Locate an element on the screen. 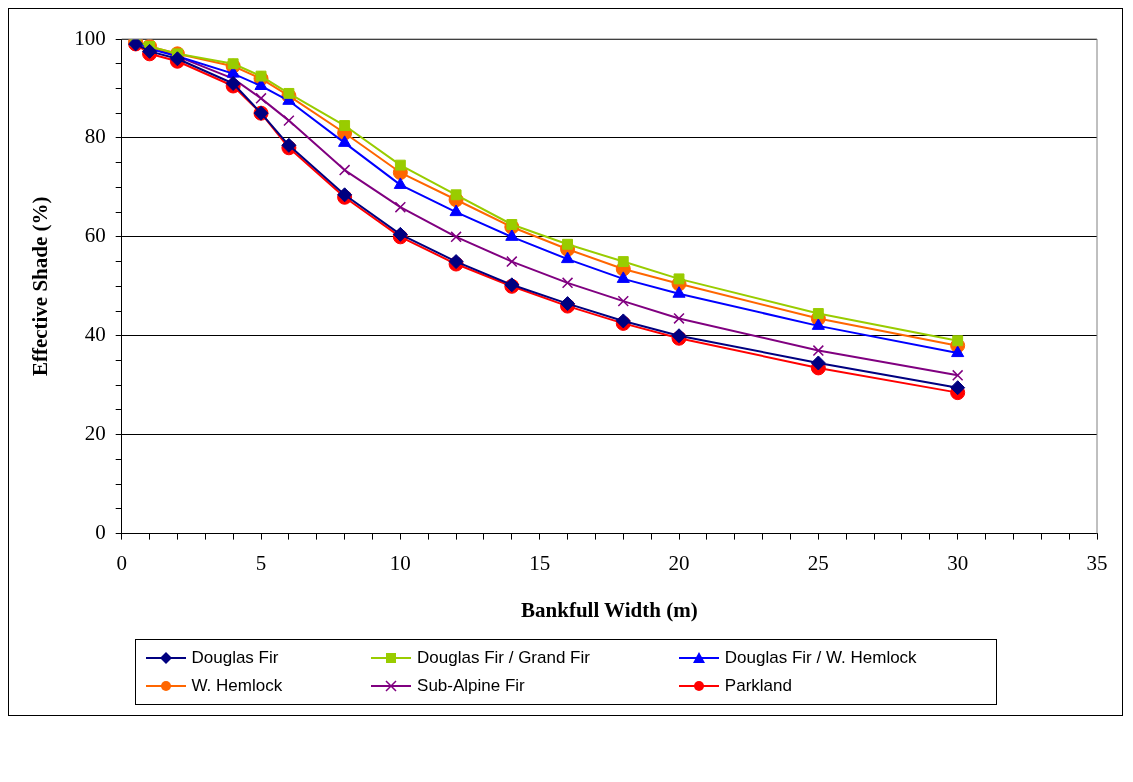  x-tick-label: 10 is located at coordinates (400, 562).